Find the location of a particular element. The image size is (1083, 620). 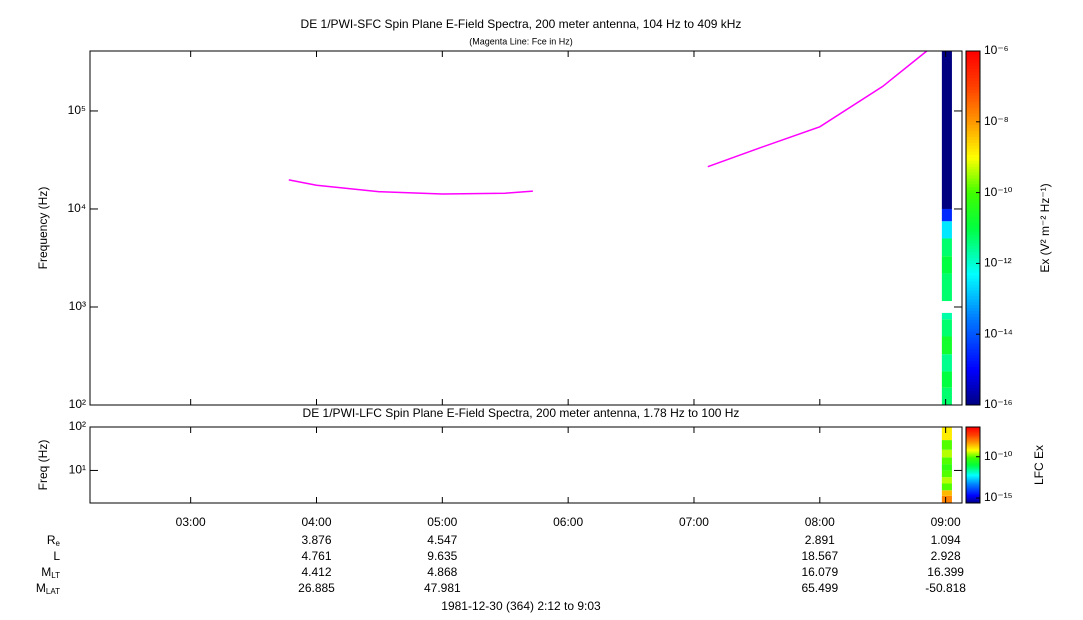

colorbar-tick-label: 10⁻¹⁵ is located at coordinates (998, 497).